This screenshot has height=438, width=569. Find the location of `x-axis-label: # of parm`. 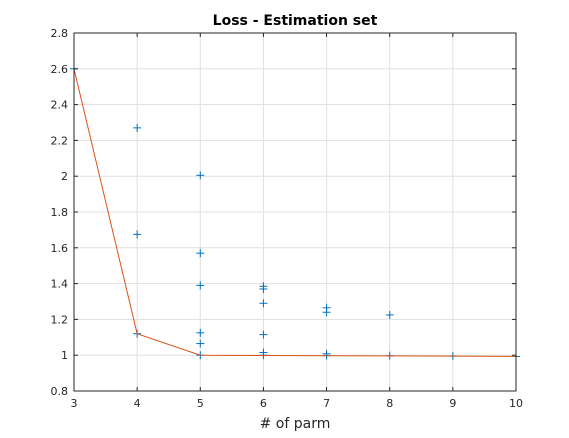

x-axis-label: # of parm is located at coordinates (295, 424).